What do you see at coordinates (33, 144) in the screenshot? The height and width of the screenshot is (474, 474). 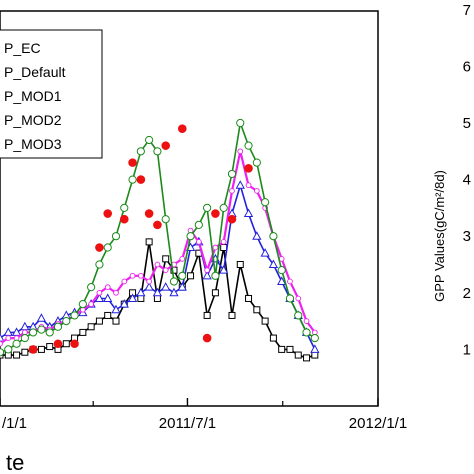 I see `legend-label: P_MOD3` at bounding box center [33, 144].